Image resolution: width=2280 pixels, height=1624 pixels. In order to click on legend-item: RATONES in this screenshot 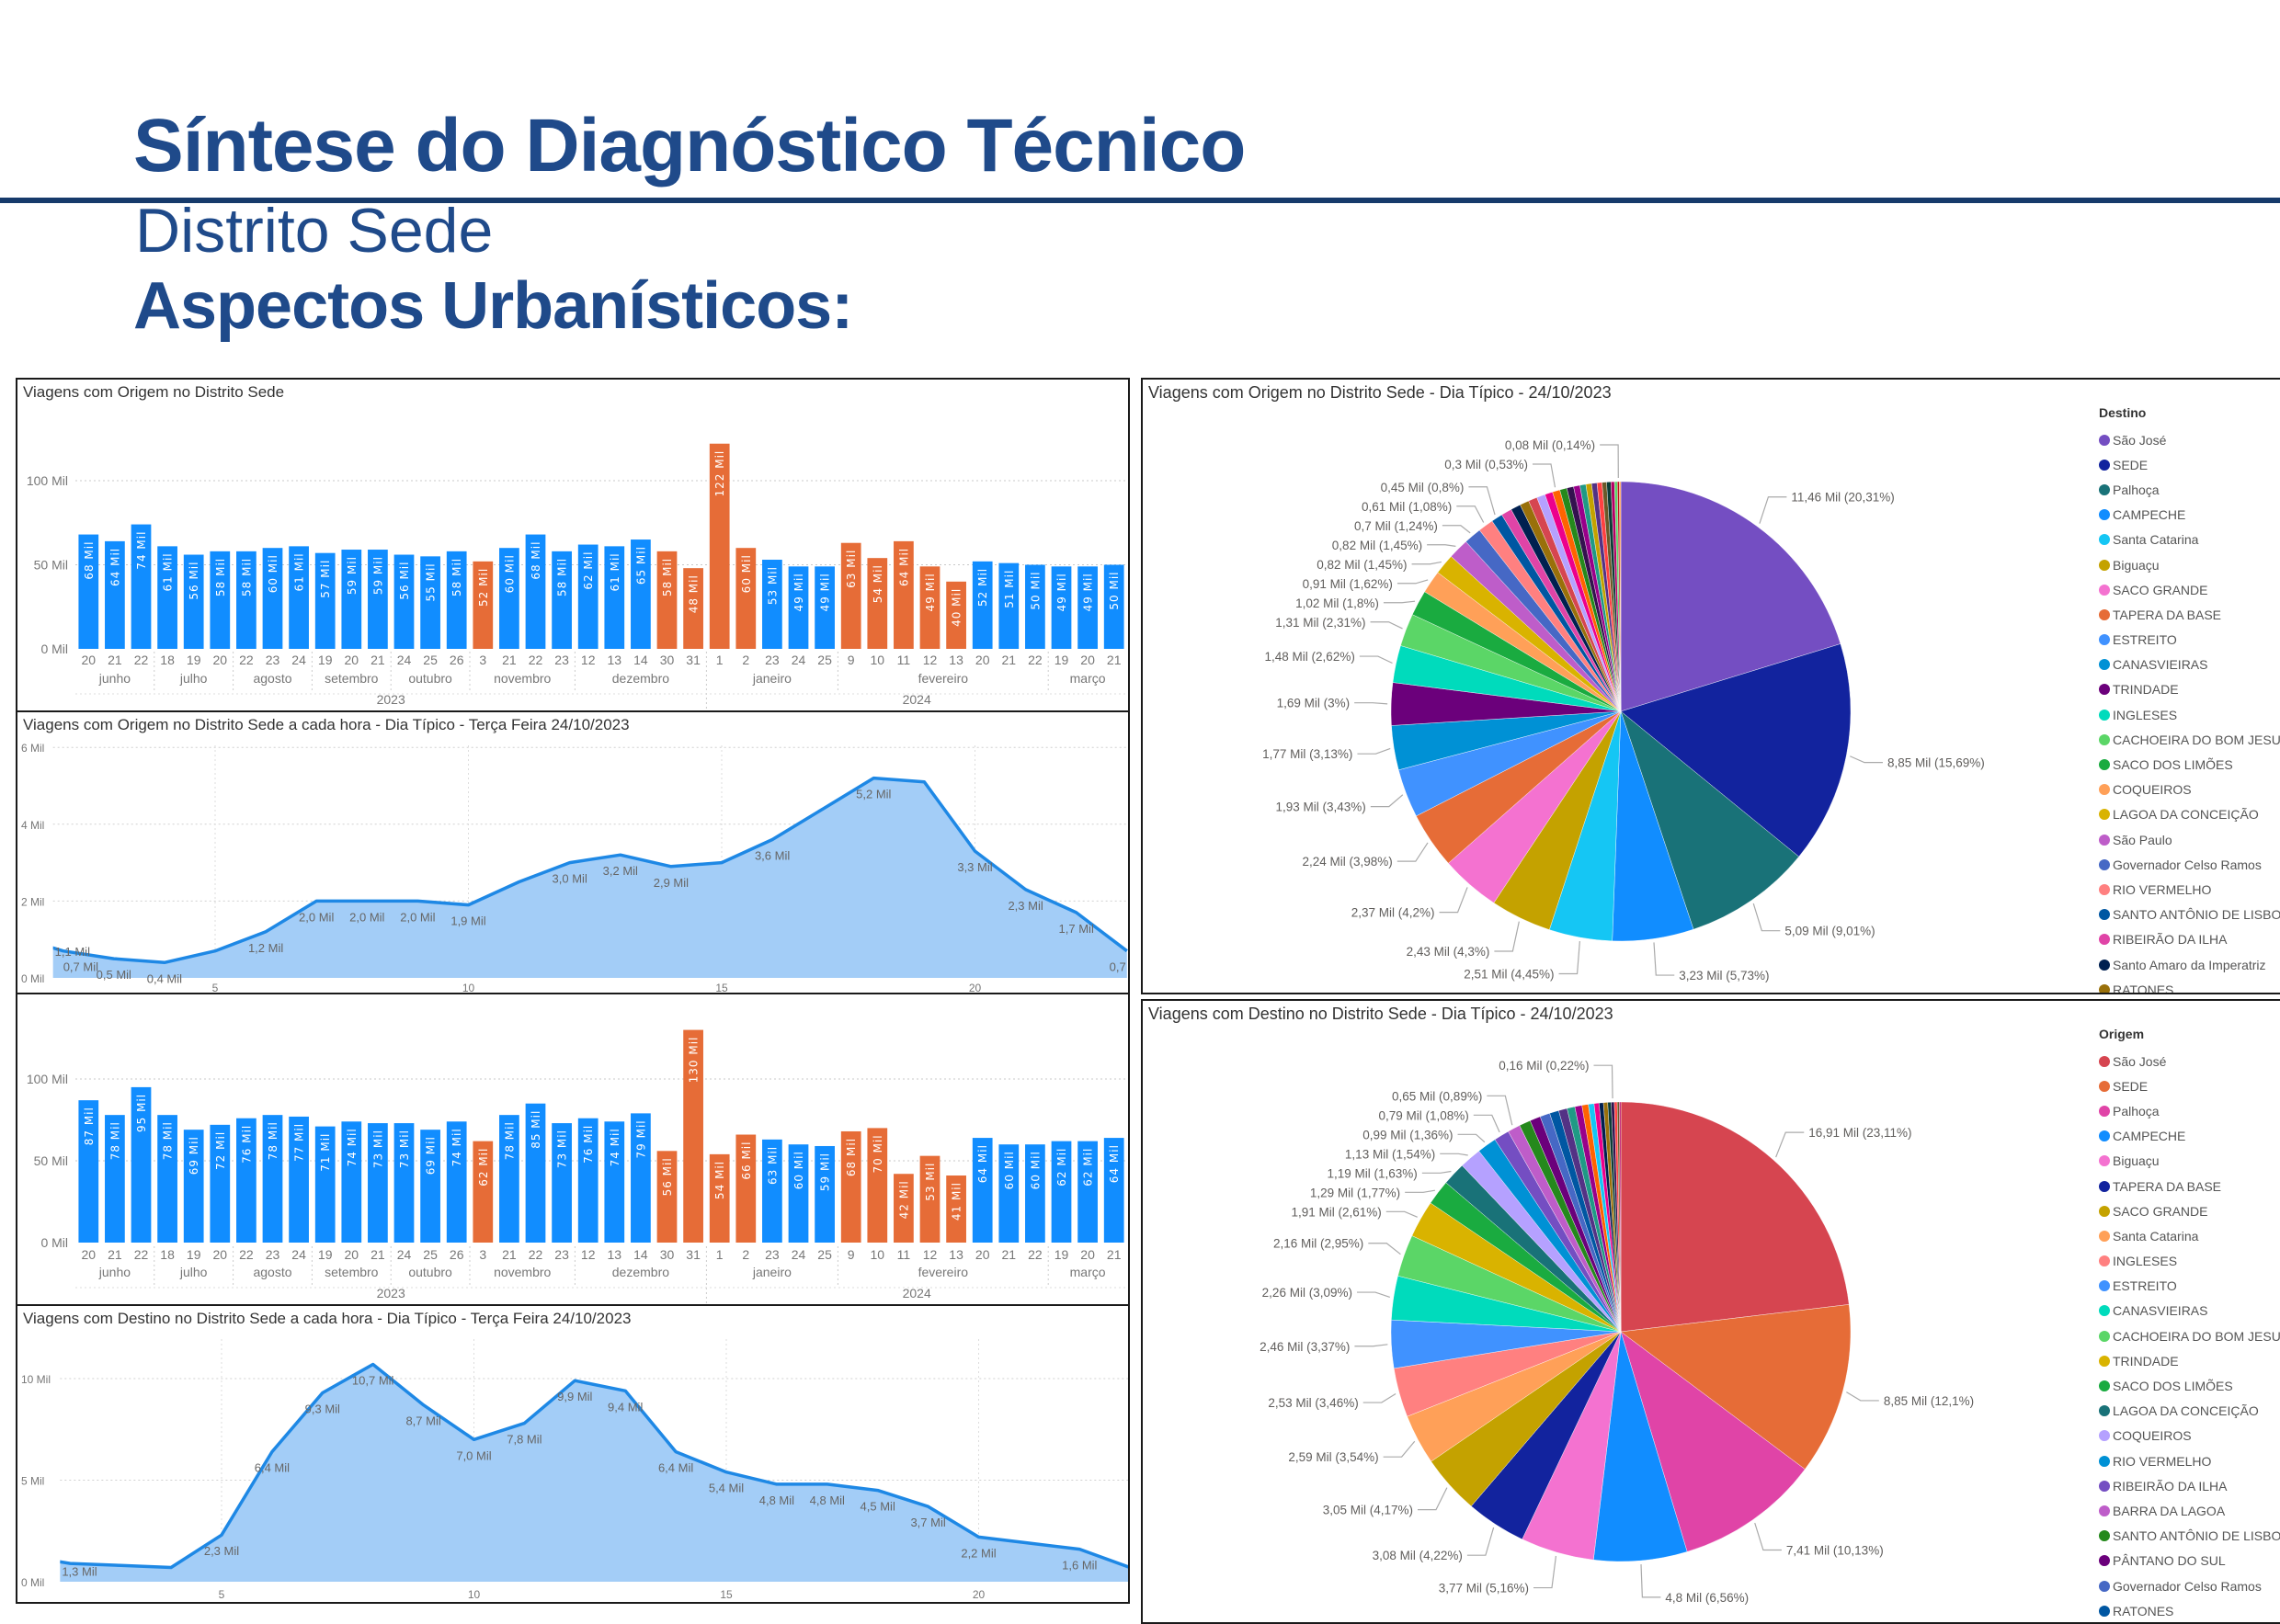, I will do `click(2189, 985)`.